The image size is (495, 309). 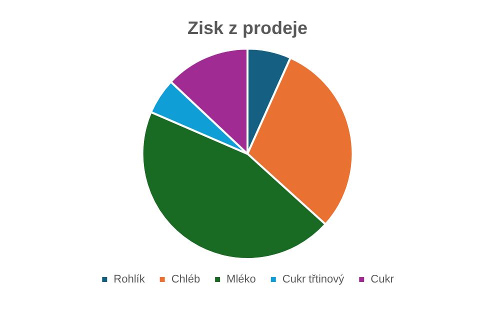 I want to click on chart-title: Zisk z prodeje, so click(x=247, y=28).